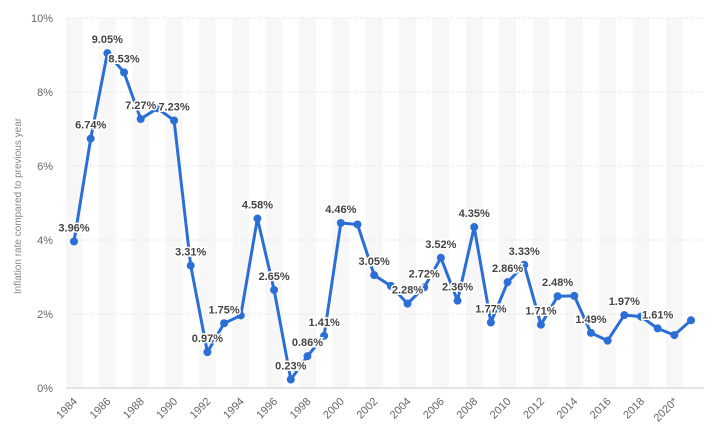 The image size is (708, 442). What do you see at coordinates (190, 253) in the screenshot?
I see `data-label: 3.31%` at bounding box center [190, 253].